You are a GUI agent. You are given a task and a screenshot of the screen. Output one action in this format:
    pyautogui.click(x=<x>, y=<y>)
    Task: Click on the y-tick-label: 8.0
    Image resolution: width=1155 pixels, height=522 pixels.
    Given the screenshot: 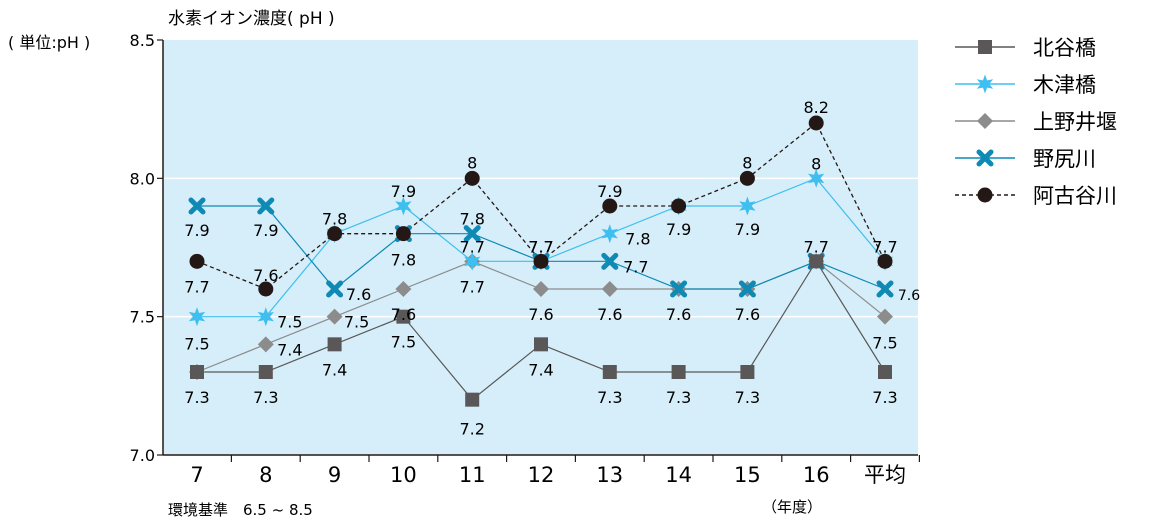 What is the action you would take?
    pyautogui.click(x=142, y=178)
    